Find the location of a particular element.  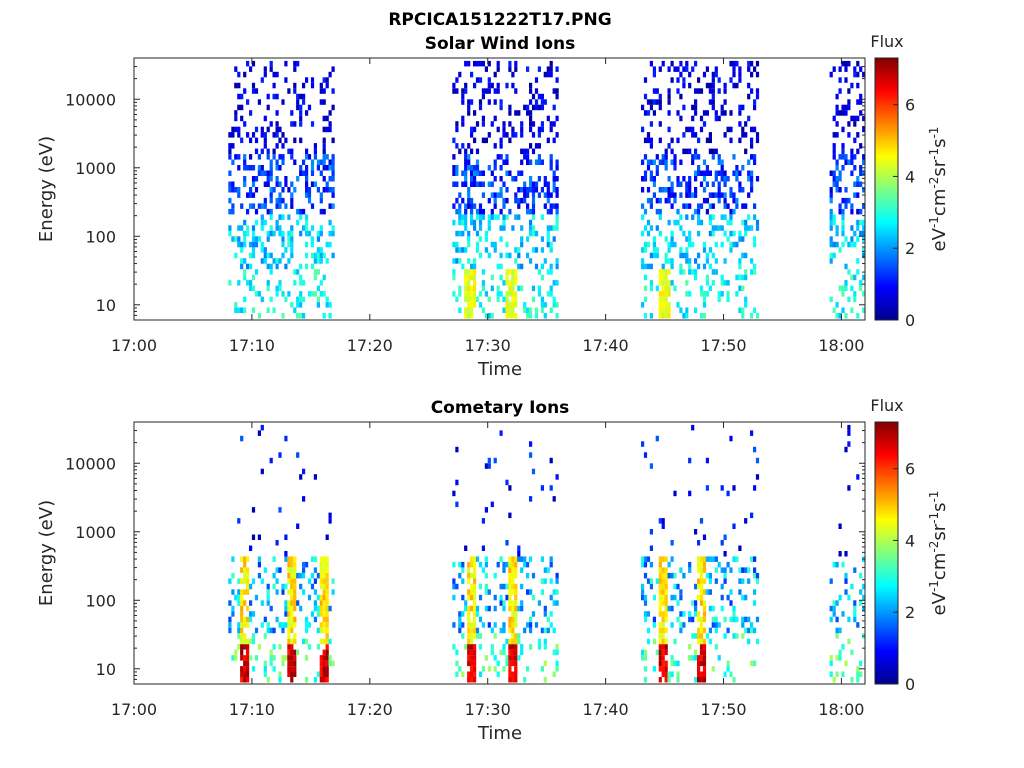

figure-title: RPCICA151222T17.PNG is located at coordinates (499, 20).